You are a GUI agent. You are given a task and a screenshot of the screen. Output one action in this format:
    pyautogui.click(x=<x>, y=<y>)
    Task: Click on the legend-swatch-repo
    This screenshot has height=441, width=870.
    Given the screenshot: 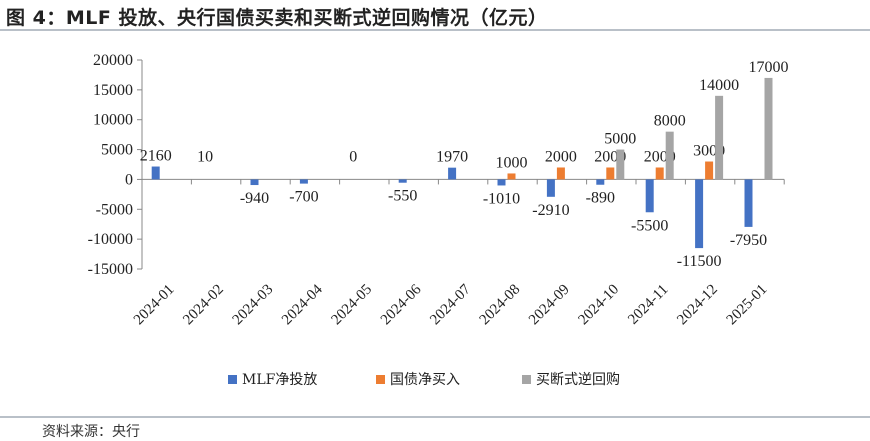 What is the action you would take?
    pyautogui.click(x=526, y=379)
    